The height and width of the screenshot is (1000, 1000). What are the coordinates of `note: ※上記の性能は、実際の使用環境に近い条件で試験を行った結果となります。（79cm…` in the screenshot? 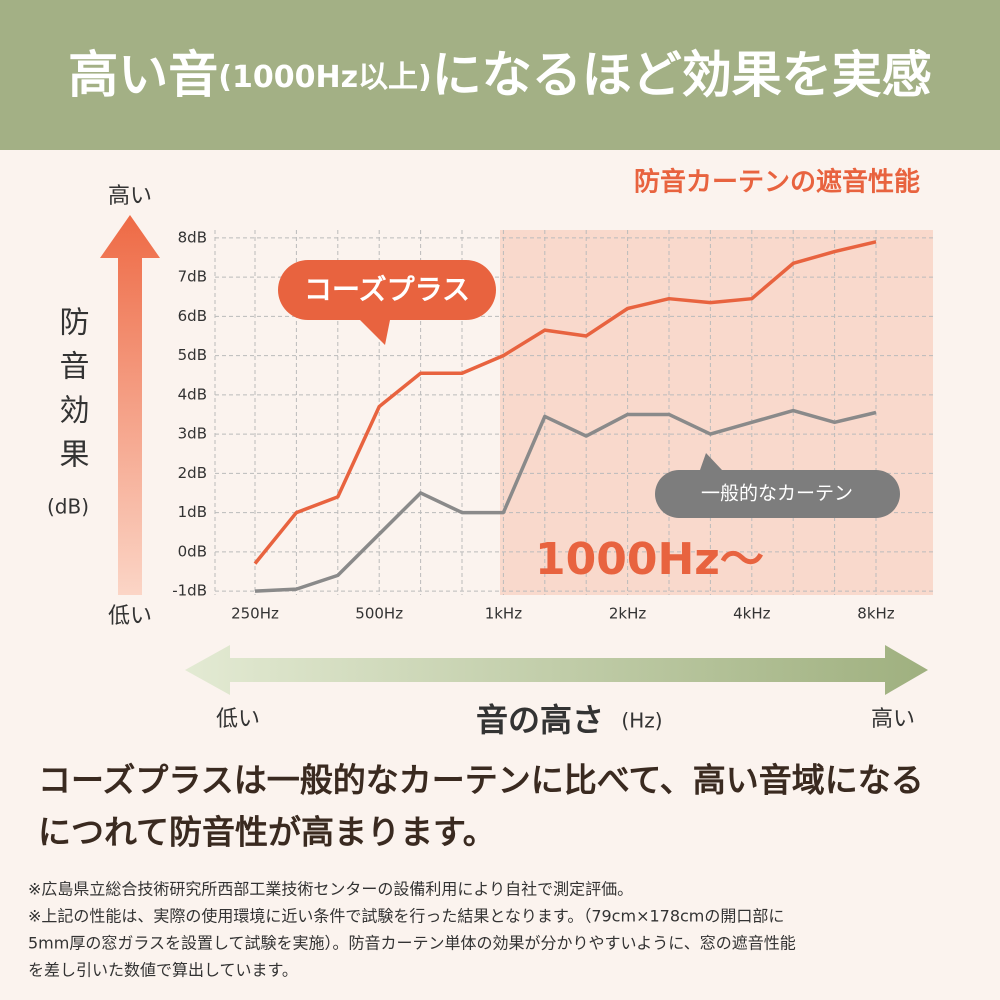 It's located at (406, 916).